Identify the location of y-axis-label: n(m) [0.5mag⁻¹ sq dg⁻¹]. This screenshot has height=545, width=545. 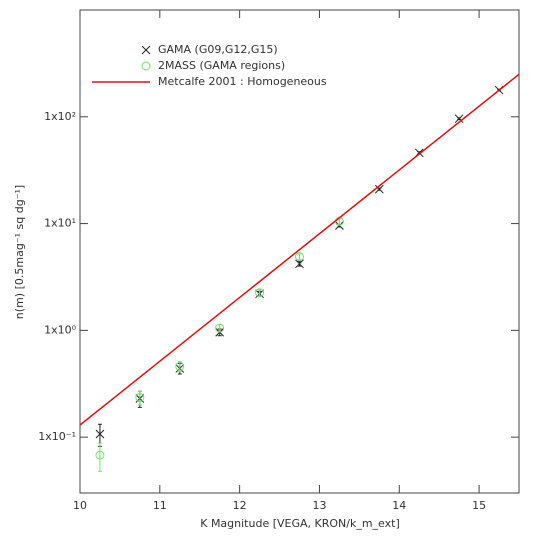
(19, 252).